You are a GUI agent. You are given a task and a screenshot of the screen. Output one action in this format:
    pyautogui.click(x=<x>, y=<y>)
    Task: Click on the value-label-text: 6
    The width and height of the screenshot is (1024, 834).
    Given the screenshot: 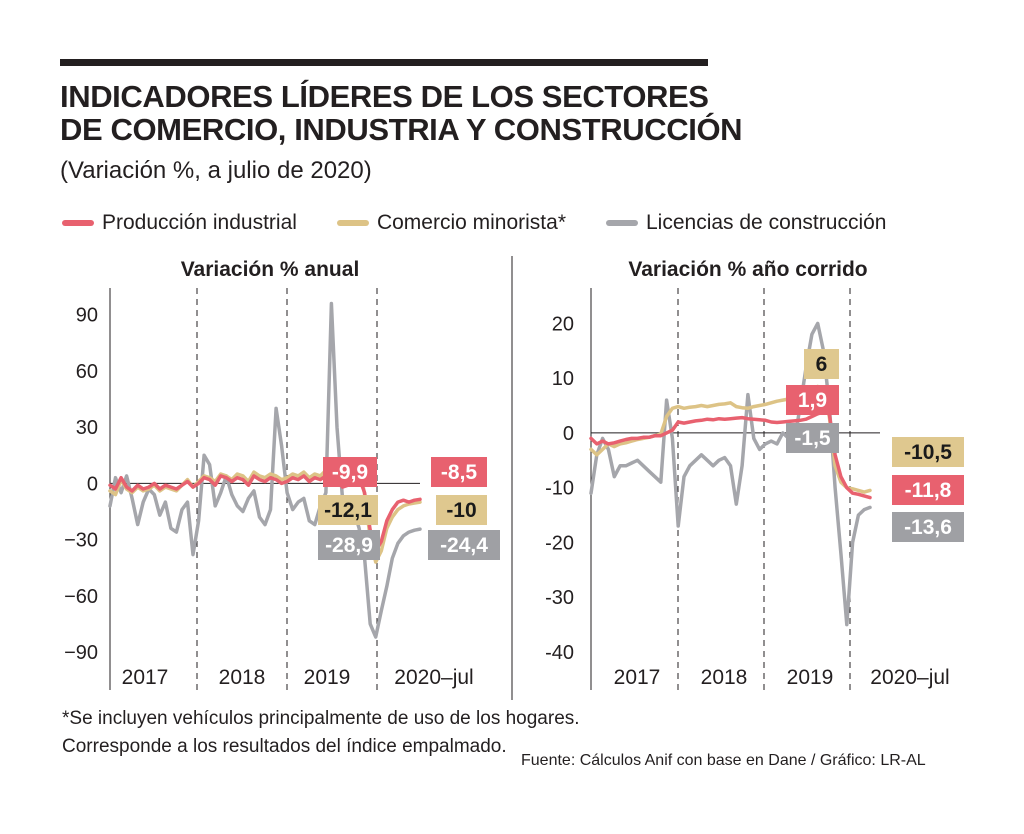 What is the action you would take?
    pyautogui.click(x=822, y=364)
    